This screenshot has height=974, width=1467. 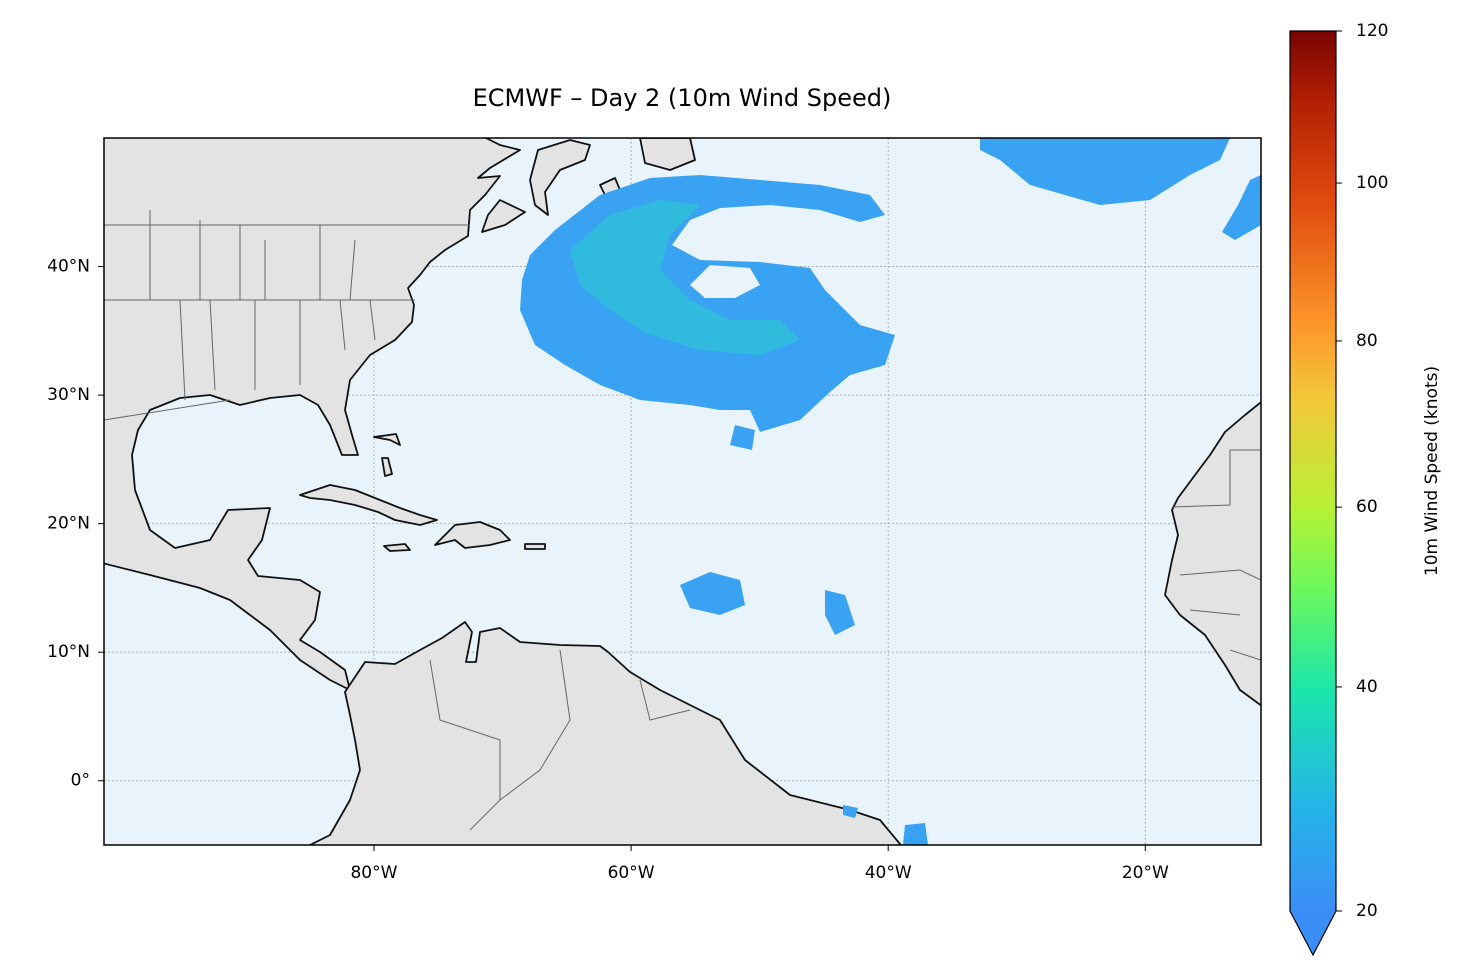 What do you see at coordinates (1367, 507) in the screenshot?
I see `colorbar-tick-label: 60` at bounding box center [1367, 507].